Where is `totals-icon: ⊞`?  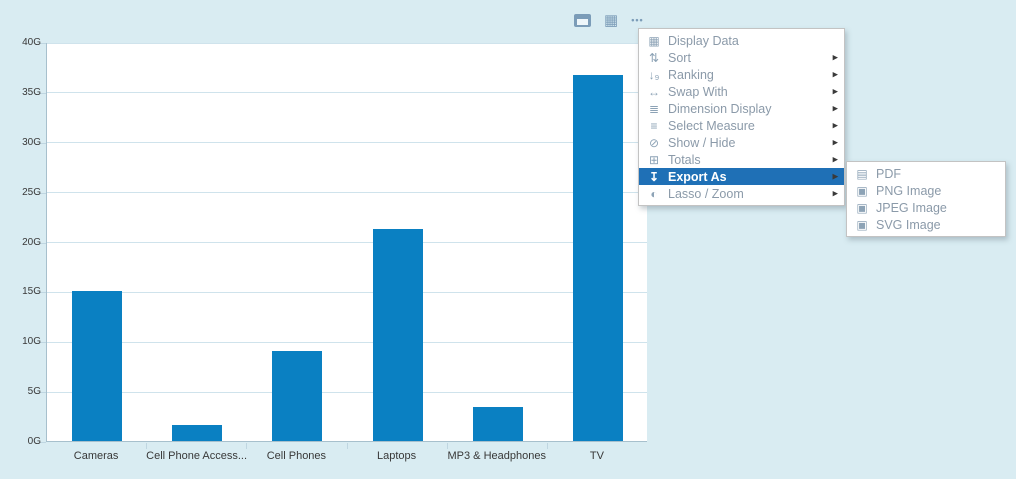 totals-icon: ⊞ is located at coordinates (654, 159).